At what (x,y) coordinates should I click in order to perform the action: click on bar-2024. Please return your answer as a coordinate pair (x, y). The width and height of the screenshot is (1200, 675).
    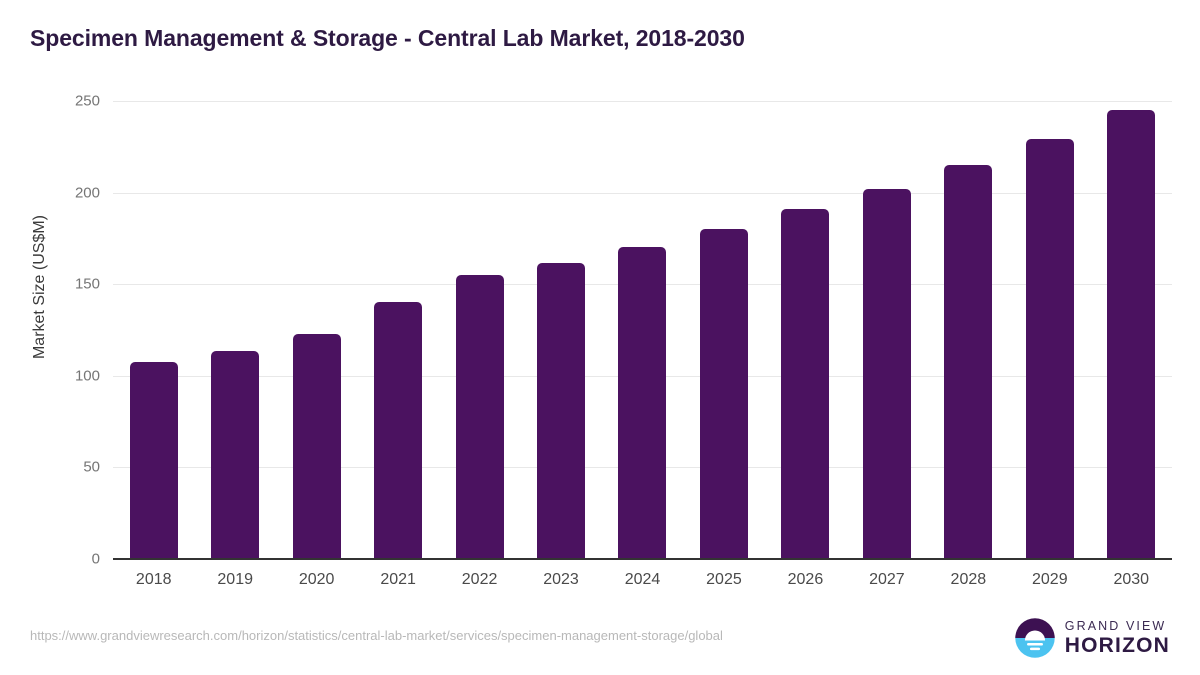
    Looking at the image, I should click on (642, 402).